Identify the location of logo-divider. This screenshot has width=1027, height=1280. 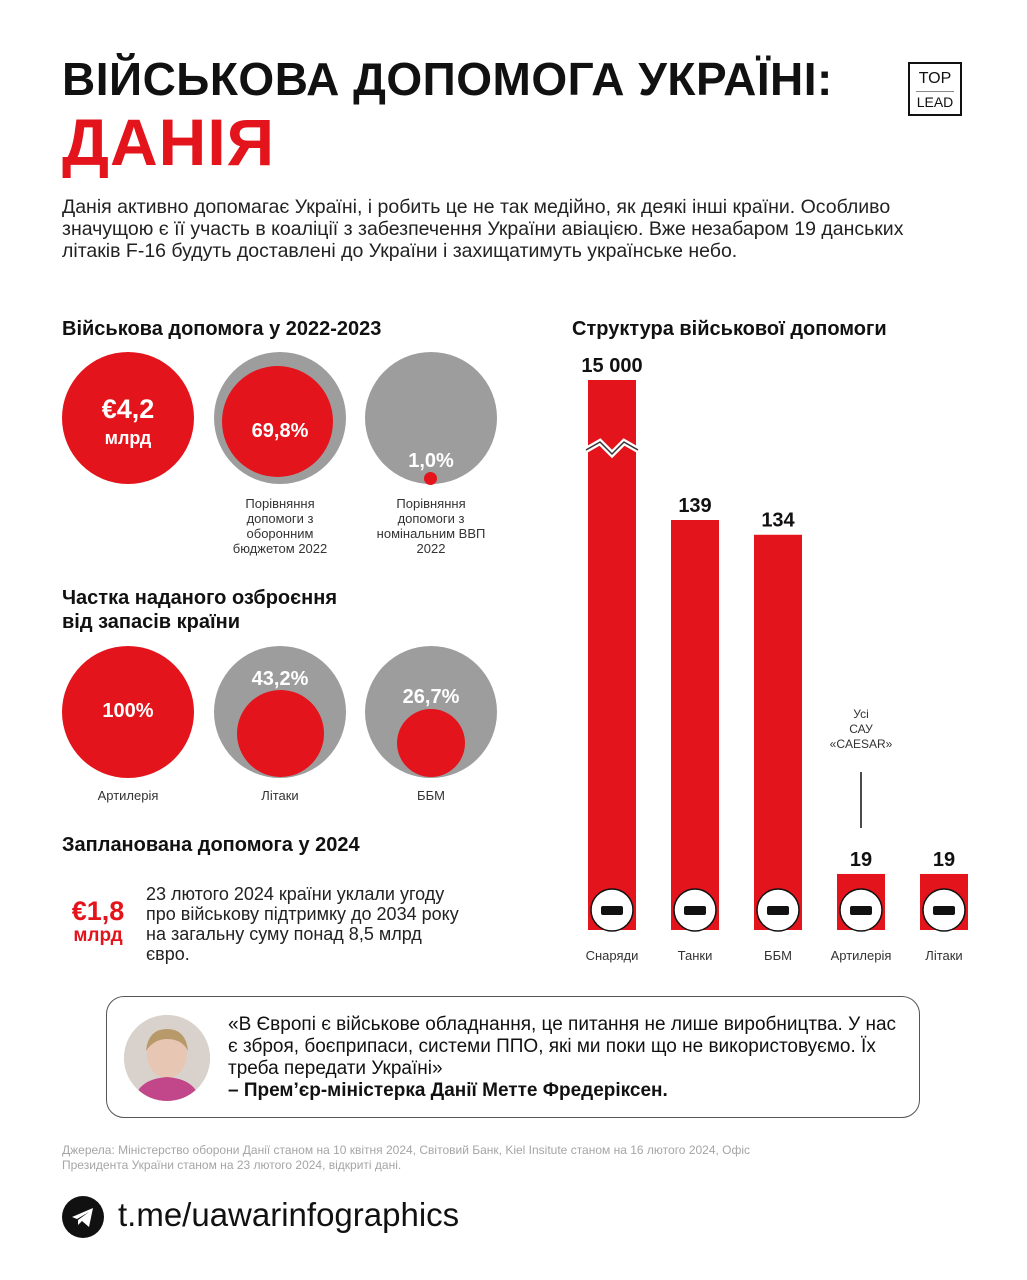
(935, 91).